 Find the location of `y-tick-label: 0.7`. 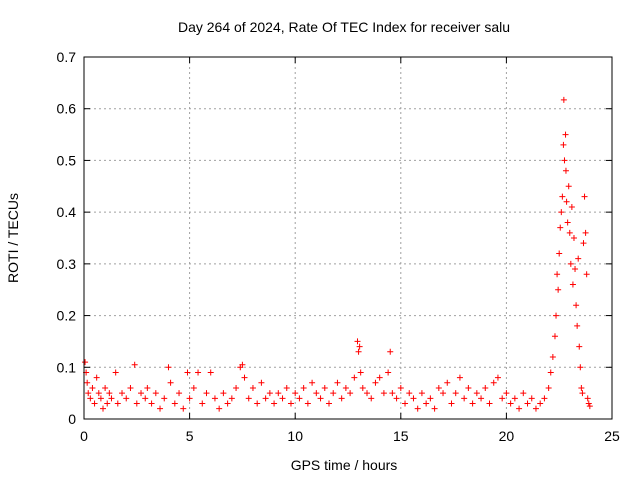

y-tick-label: 0.7 is located at coordinates (67, 57).